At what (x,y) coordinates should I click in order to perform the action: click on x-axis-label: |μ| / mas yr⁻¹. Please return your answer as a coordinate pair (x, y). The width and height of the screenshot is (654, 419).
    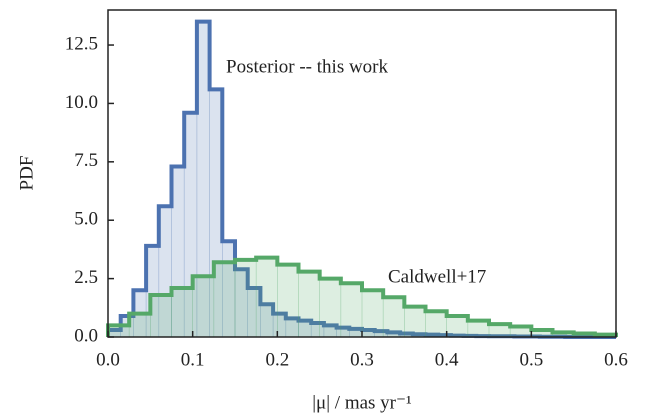
    Looking at the image, I should click on (362, 402).